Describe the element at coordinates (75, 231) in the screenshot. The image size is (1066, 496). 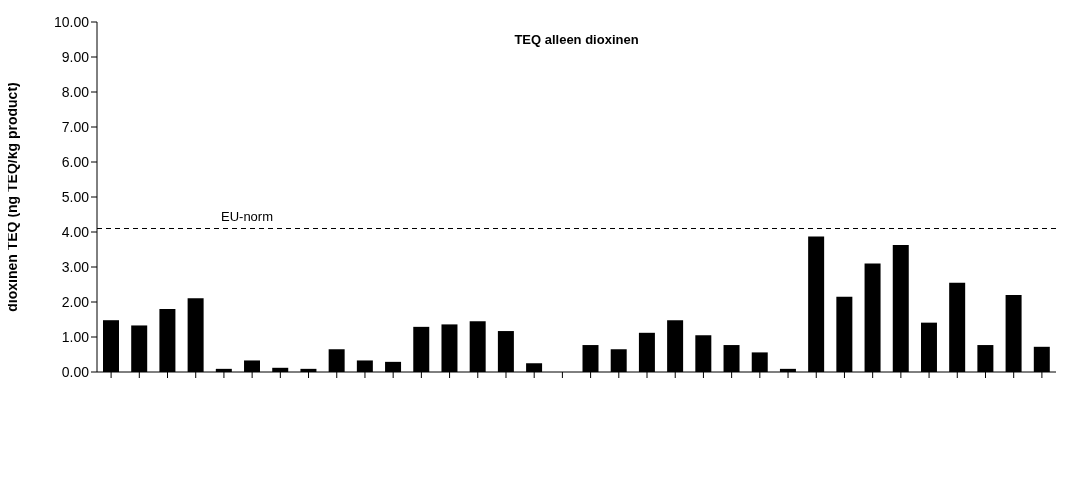
I see `y-tick-label: 4.00` at that location.